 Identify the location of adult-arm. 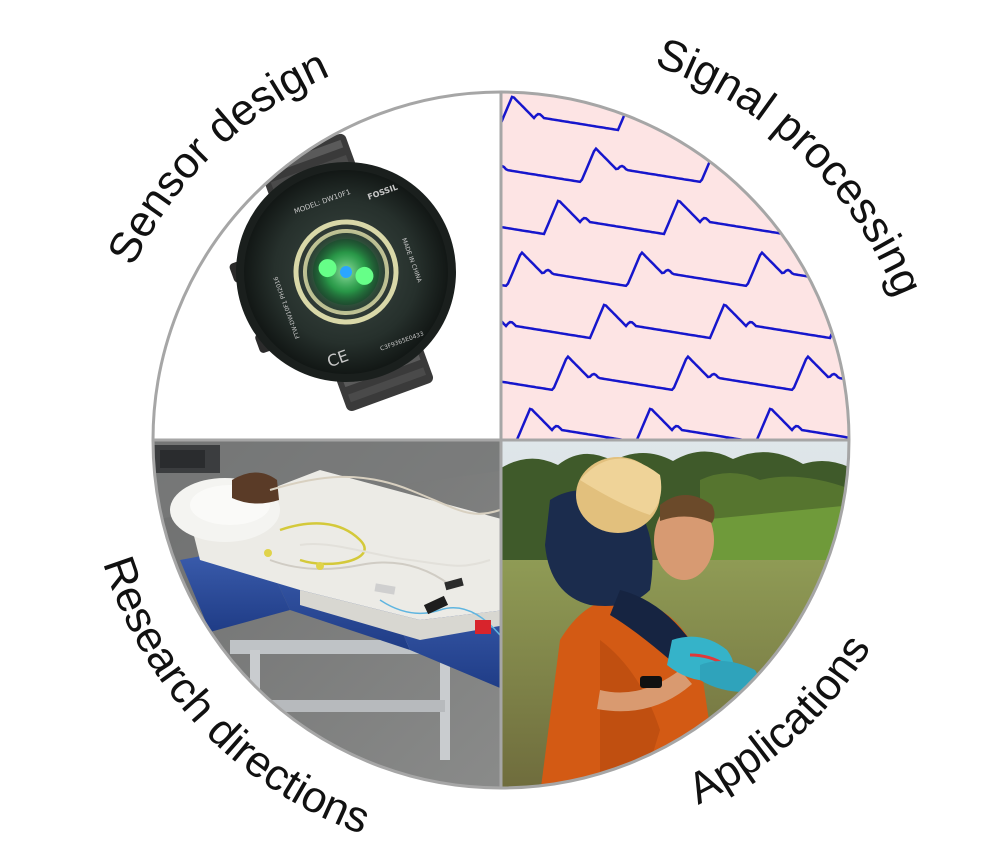
(644, 691).